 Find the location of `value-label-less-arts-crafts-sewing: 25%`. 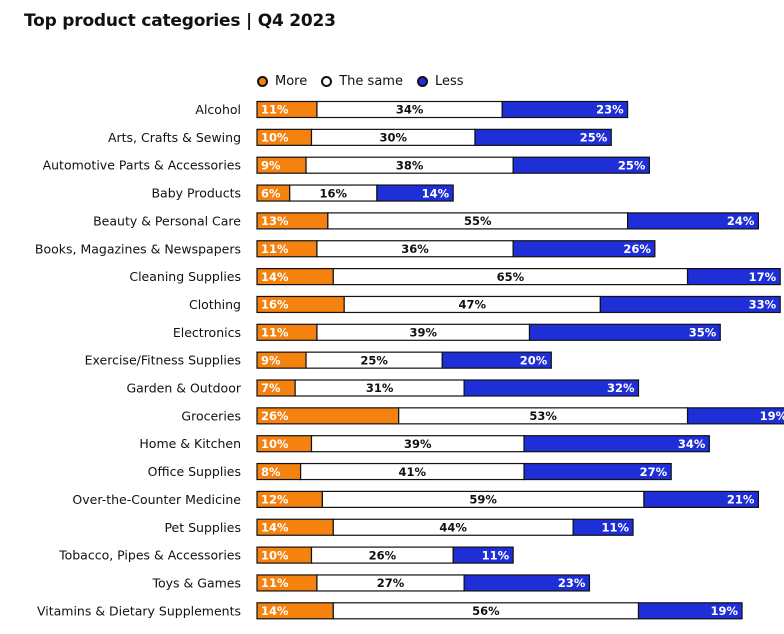

value-label-less-arts-crafts-sewing: 25% is located at coordinates (594, 138).